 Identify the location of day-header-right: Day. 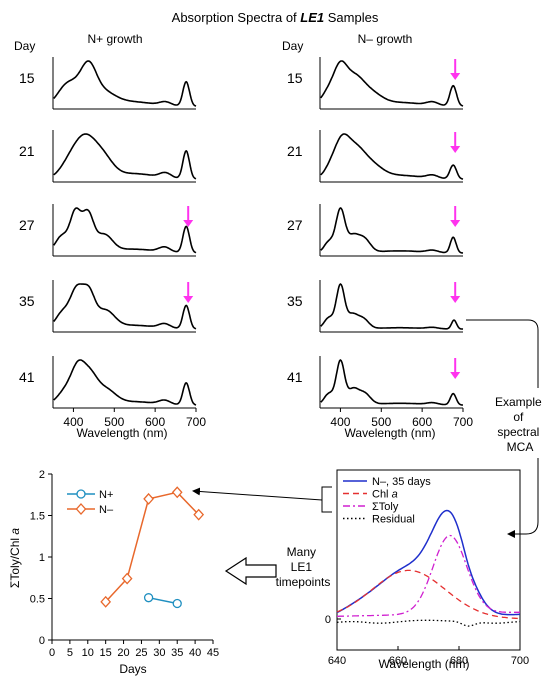
(292, 46).